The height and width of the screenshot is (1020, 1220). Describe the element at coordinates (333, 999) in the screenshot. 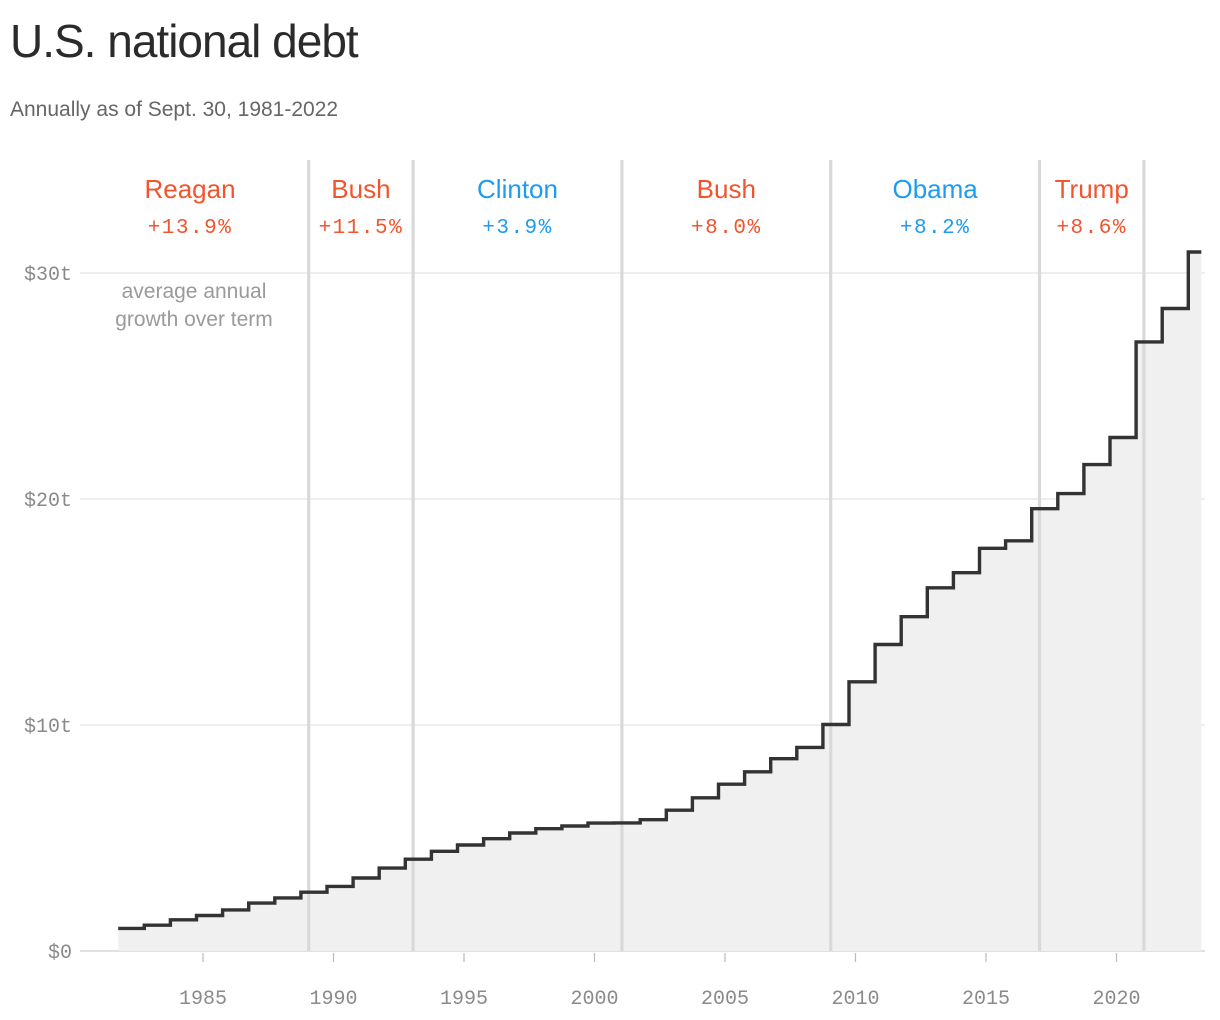

I see `x-tick-label: 1990` at that location.